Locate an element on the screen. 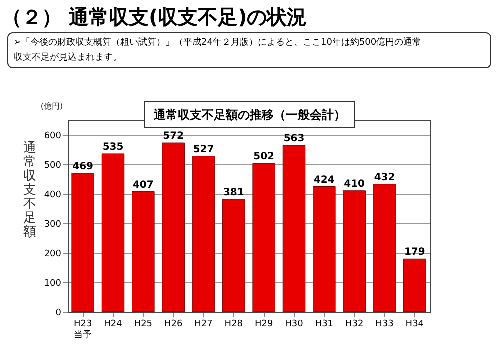 This screenshot has height=347, width=500. data-label: 432 is located at coordinates (385, 178).